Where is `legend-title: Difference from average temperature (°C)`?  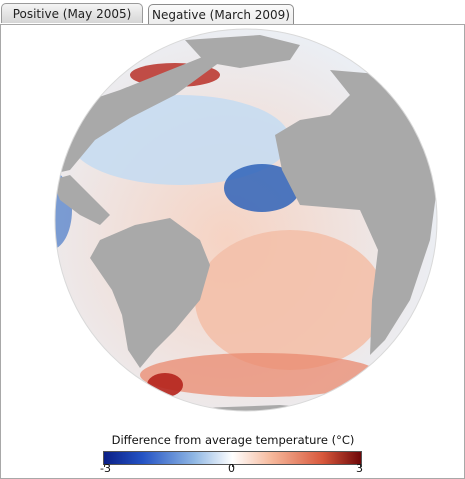 legend-title: Difference from average temperature (°C) is located at coordinates (233, 440).